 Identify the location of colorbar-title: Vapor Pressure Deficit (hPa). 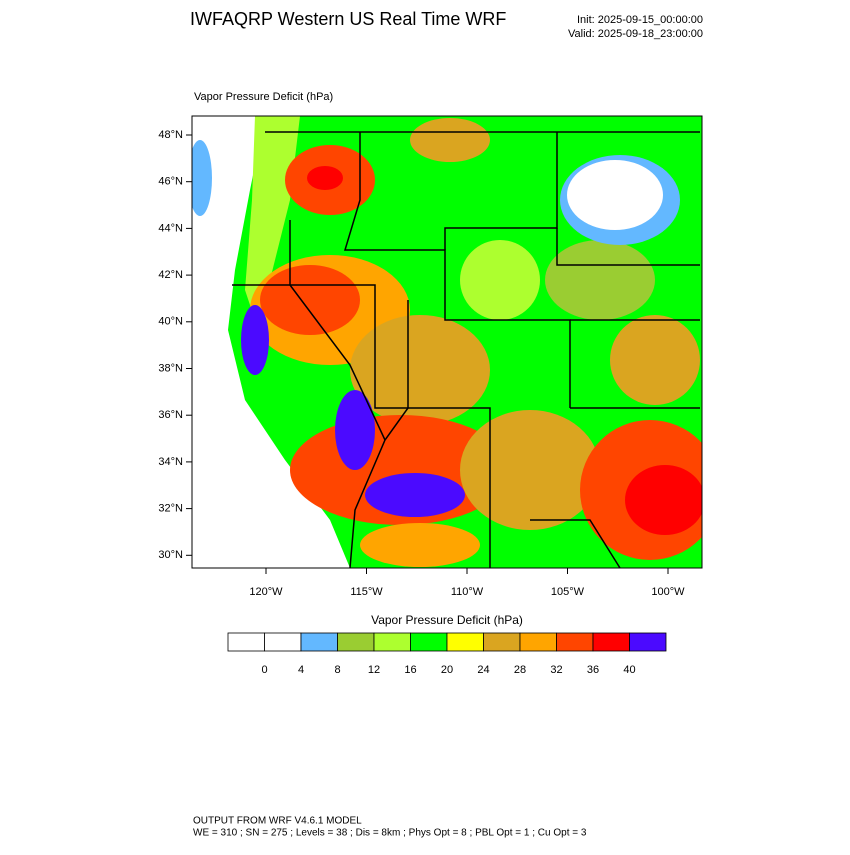
(447, 620).